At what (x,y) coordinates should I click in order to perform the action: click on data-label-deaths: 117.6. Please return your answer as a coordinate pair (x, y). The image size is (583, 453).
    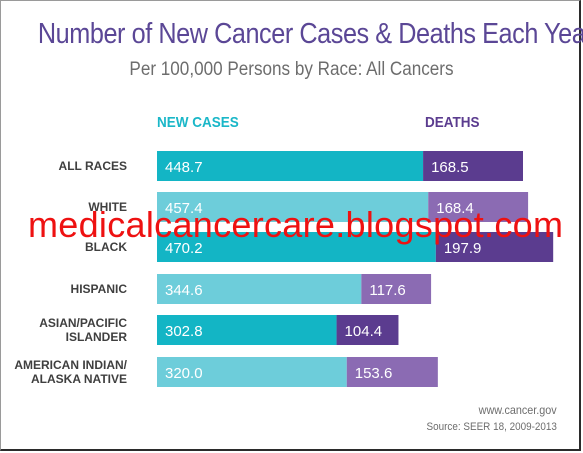
    Looking at the image, I should click on (387, 290).